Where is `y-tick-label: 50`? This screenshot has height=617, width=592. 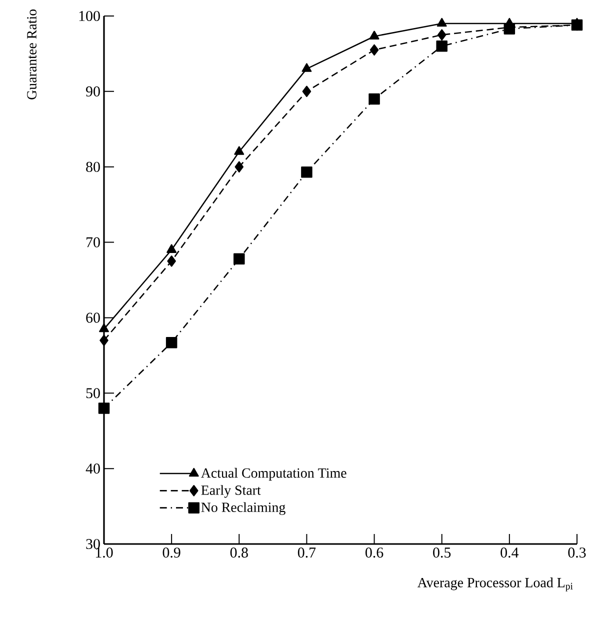
y-tick-label: 50 is located at coordinates (93, 393).